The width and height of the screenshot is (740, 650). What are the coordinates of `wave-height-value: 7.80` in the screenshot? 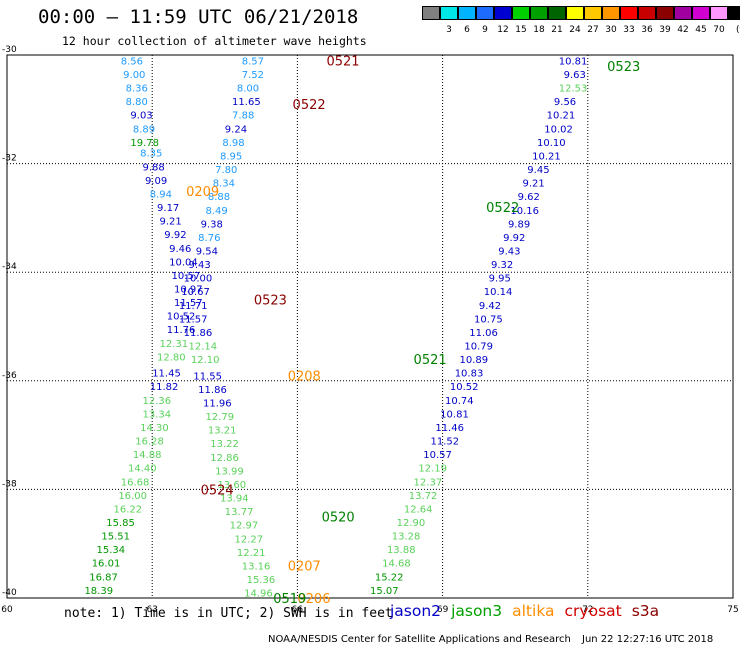 It's located at (226, 170).